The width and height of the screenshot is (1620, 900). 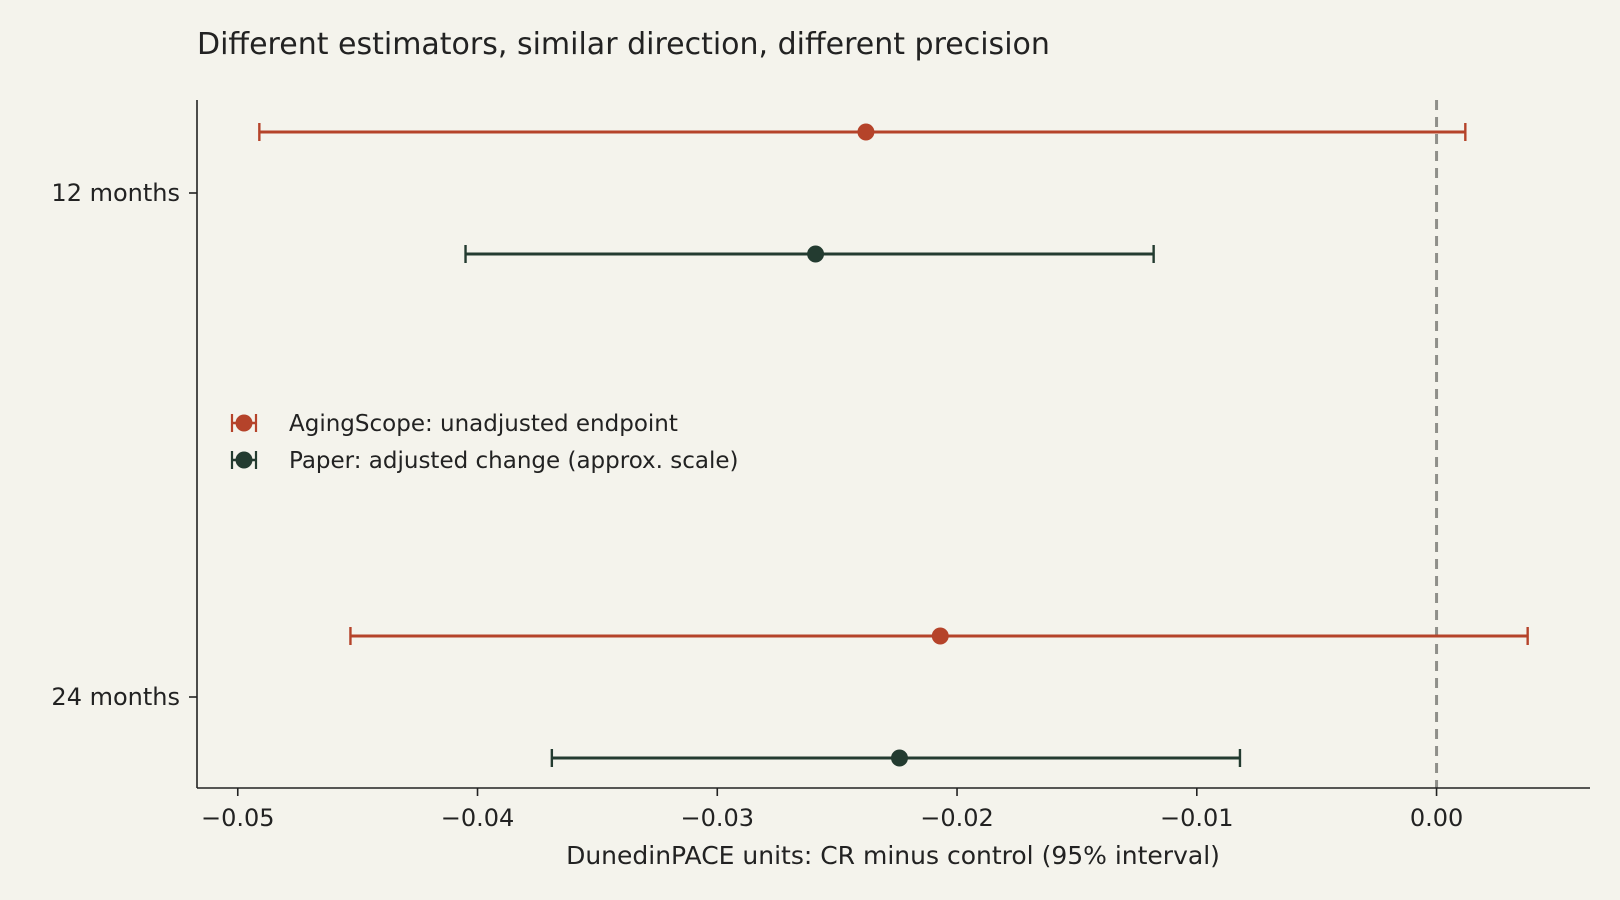 I want to click on x-tick-label: −0.01, so click(x=1197, y=818).